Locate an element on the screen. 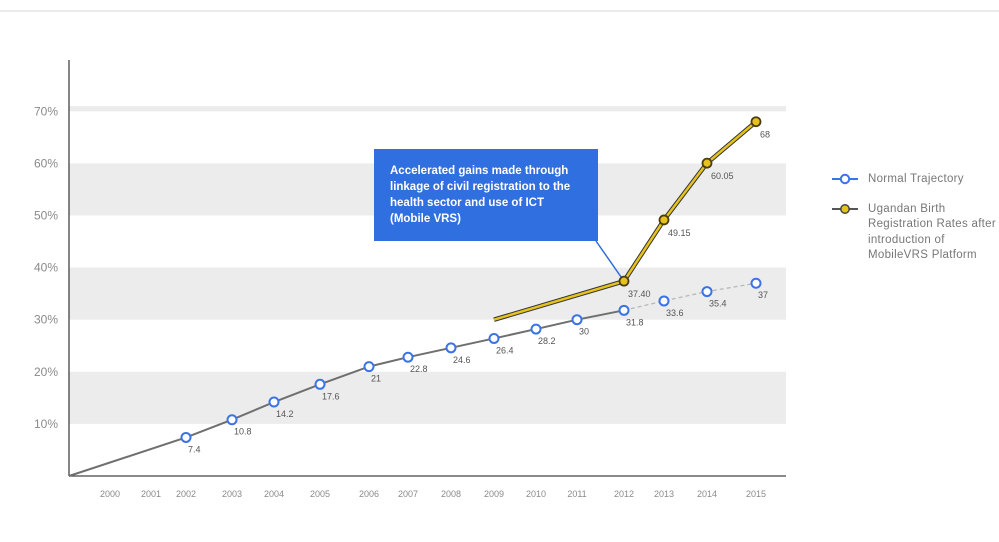  data-label-normal: 21 is located at coordinates (376, 379).